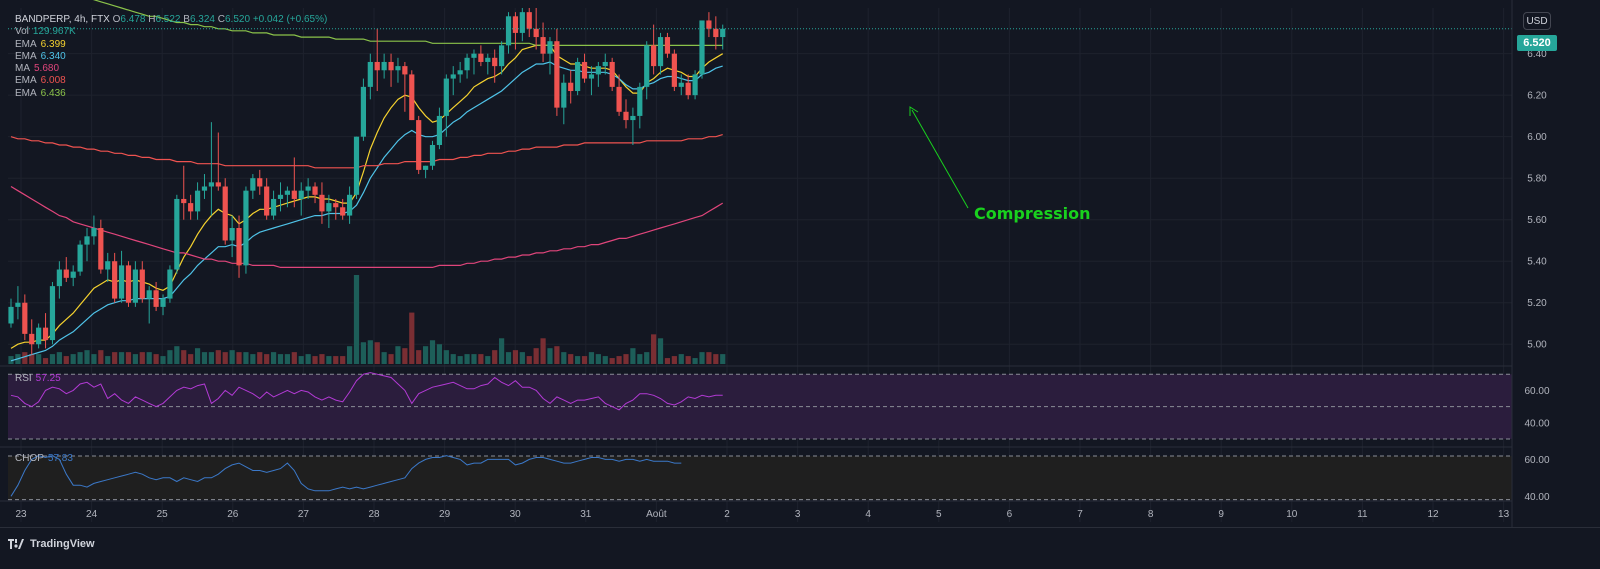 This screenshot has width=1600, height=569. I want to click on indicator-row-5: EMA 6.436, so click(171, 94).